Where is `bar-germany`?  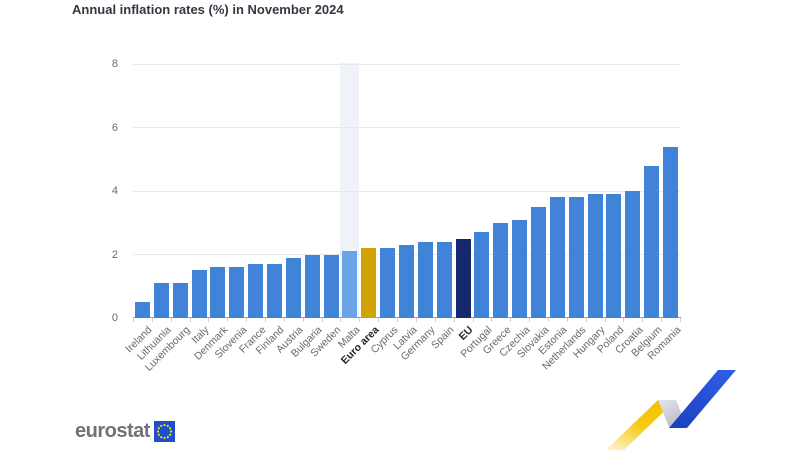
bar-germany is located at coordinates (425, 279).